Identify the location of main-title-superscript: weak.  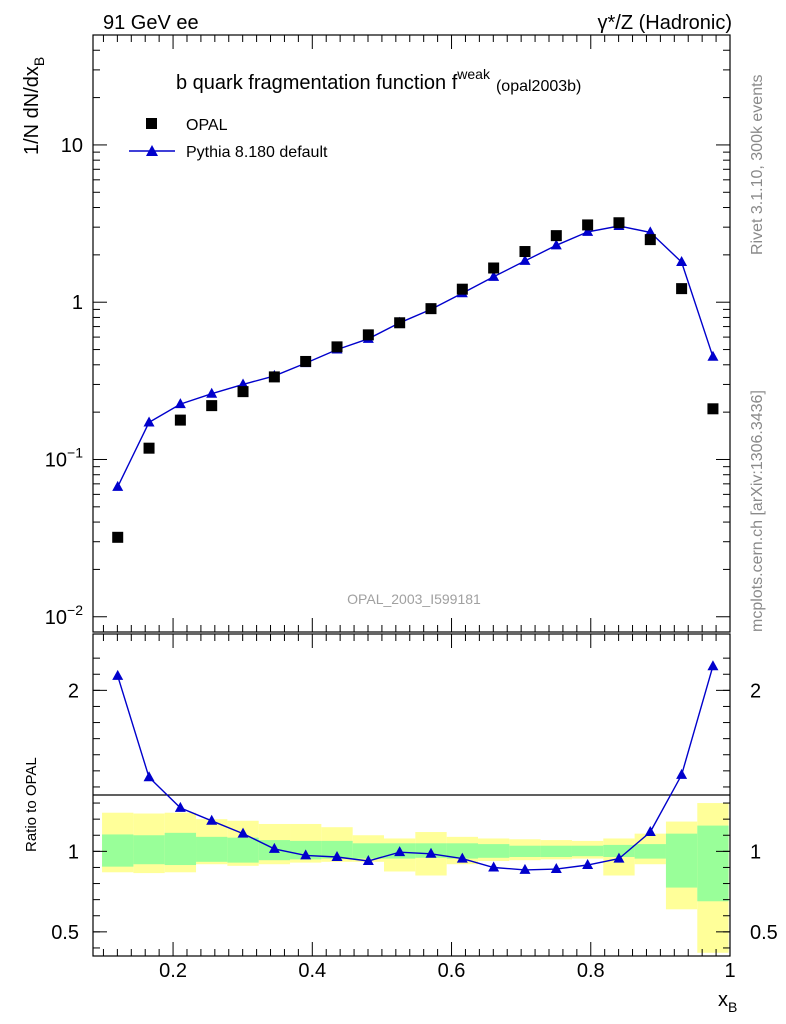
(473, 74).